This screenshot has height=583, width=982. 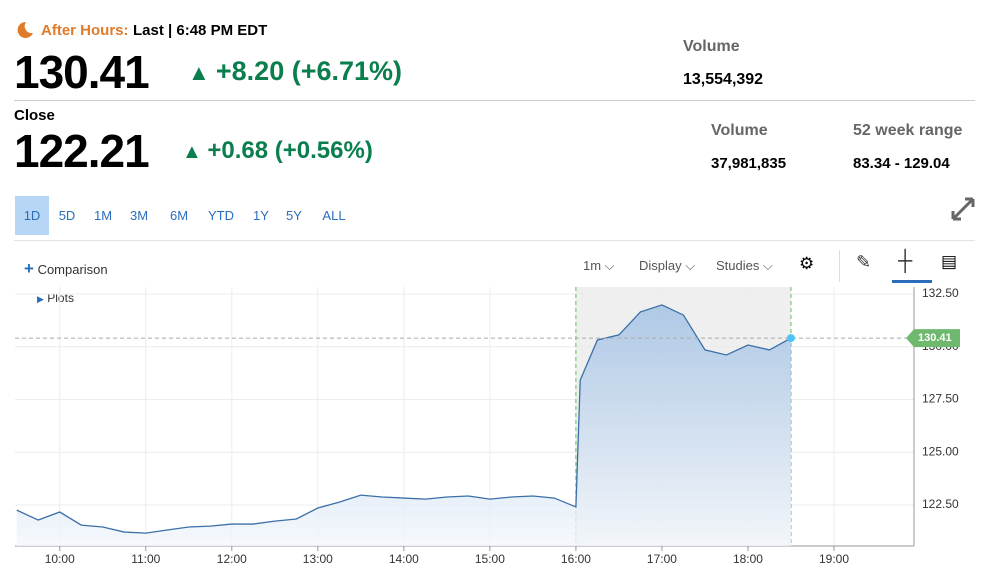 I want to click on last-price-label: 130.41, so click(x=935, y=338).